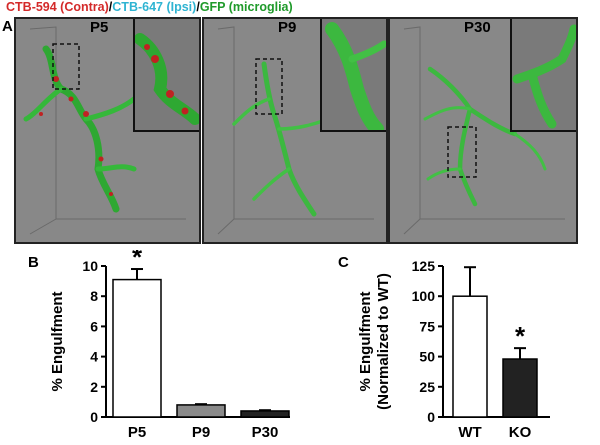 Image resolution: width=600 pixels, height=445 pixels. I want to click on legend-contra: CTB-594 (Contra), so click(57, 7).